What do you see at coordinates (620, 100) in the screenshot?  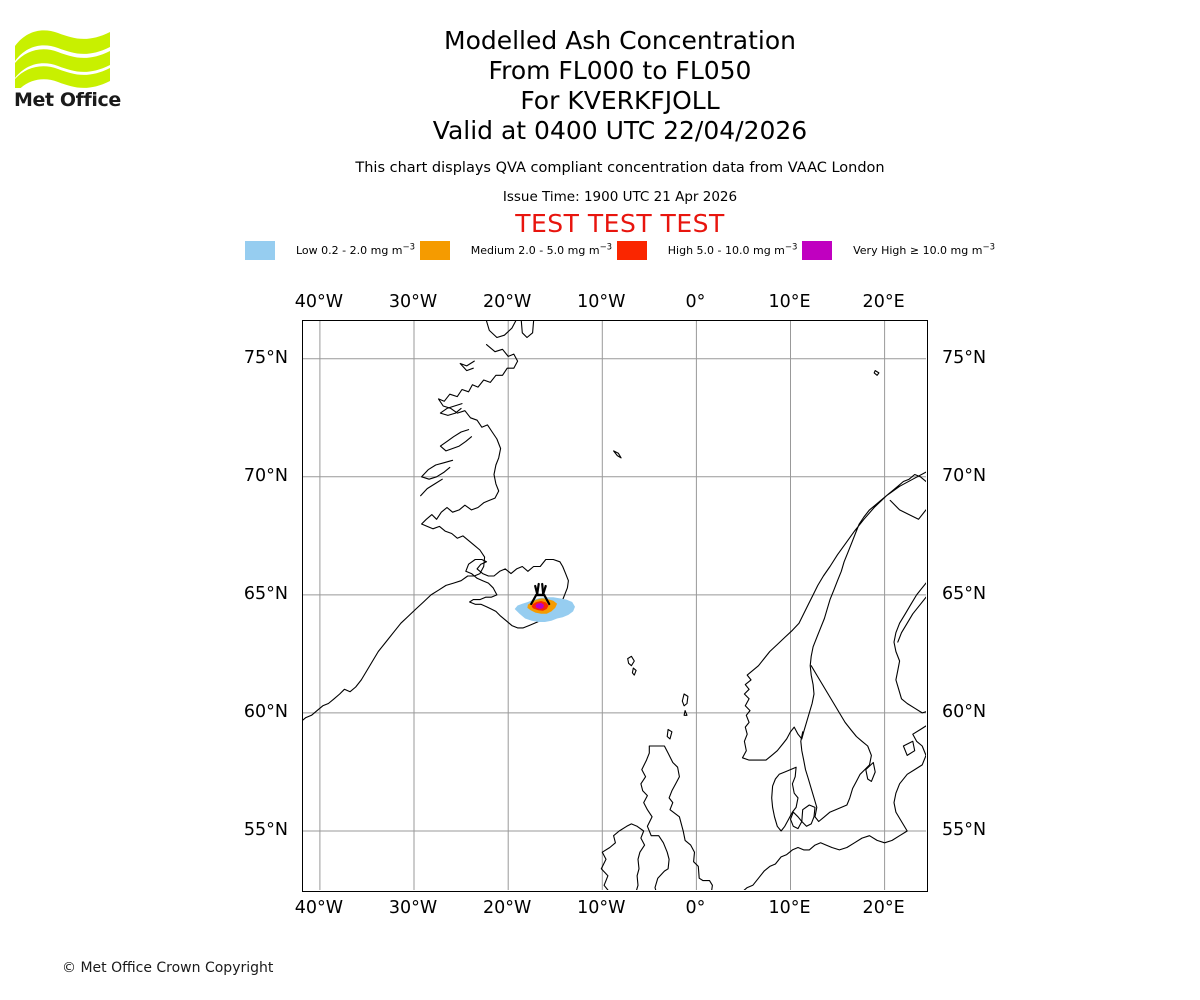 I see `volcano-name: For KVERKFJOLL` at bounding box center [620, 100].